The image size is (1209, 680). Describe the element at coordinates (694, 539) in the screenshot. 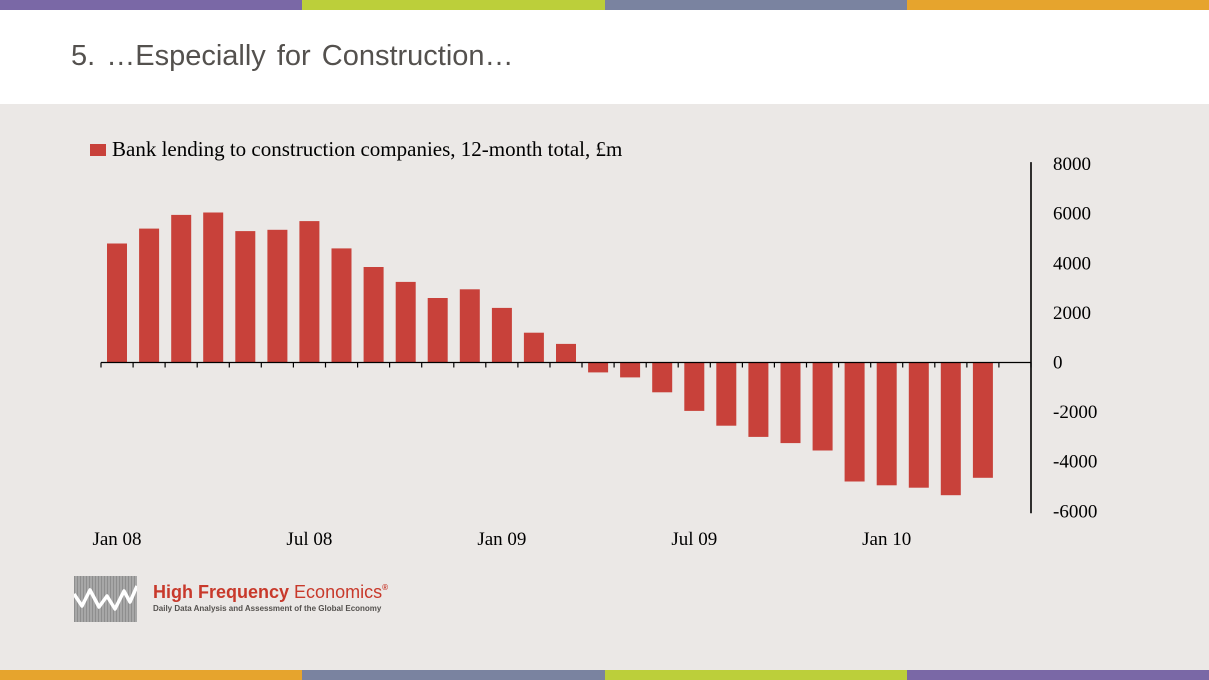

I see `x-tick-label: Jul 09` at that location.